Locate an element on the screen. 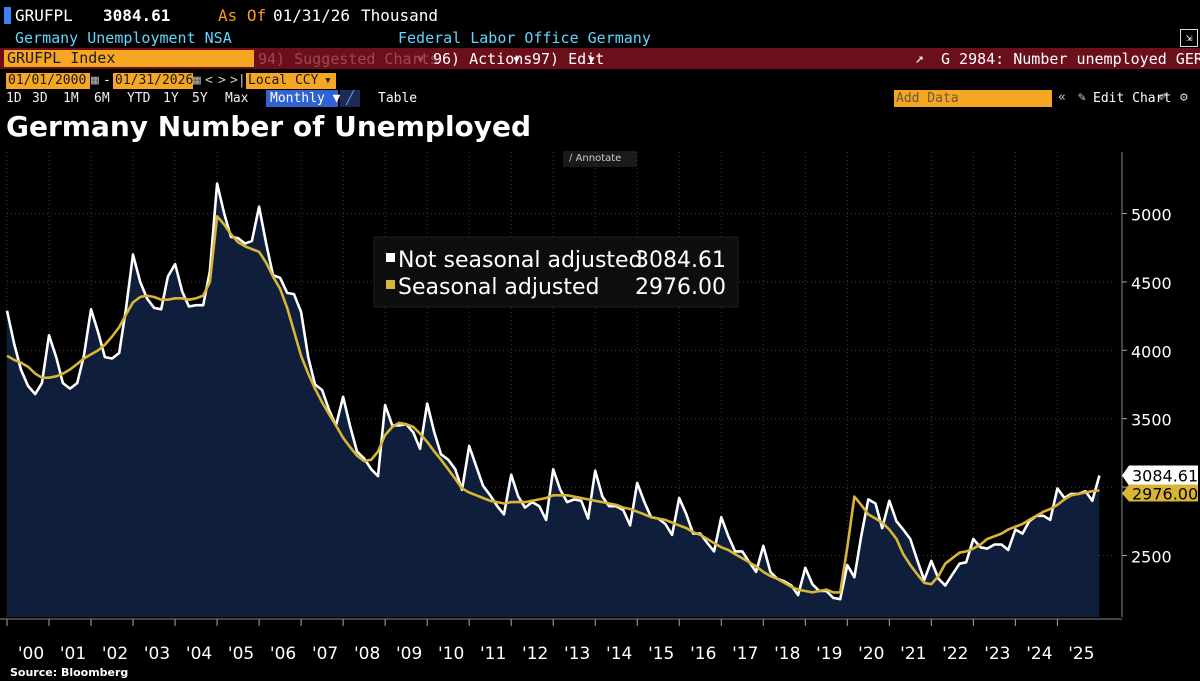  launch-icon: ↗ is located at coordinates (920, 58).